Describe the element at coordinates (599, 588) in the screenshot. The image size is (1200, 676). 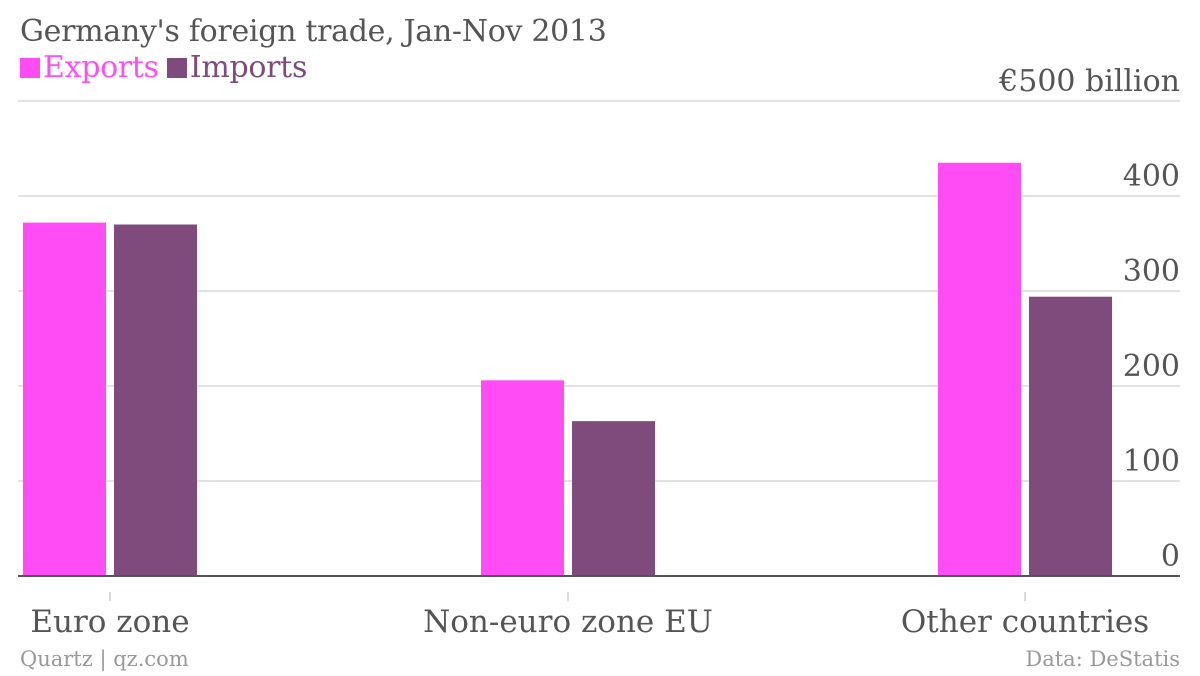
I see `axis-layer` at that location.